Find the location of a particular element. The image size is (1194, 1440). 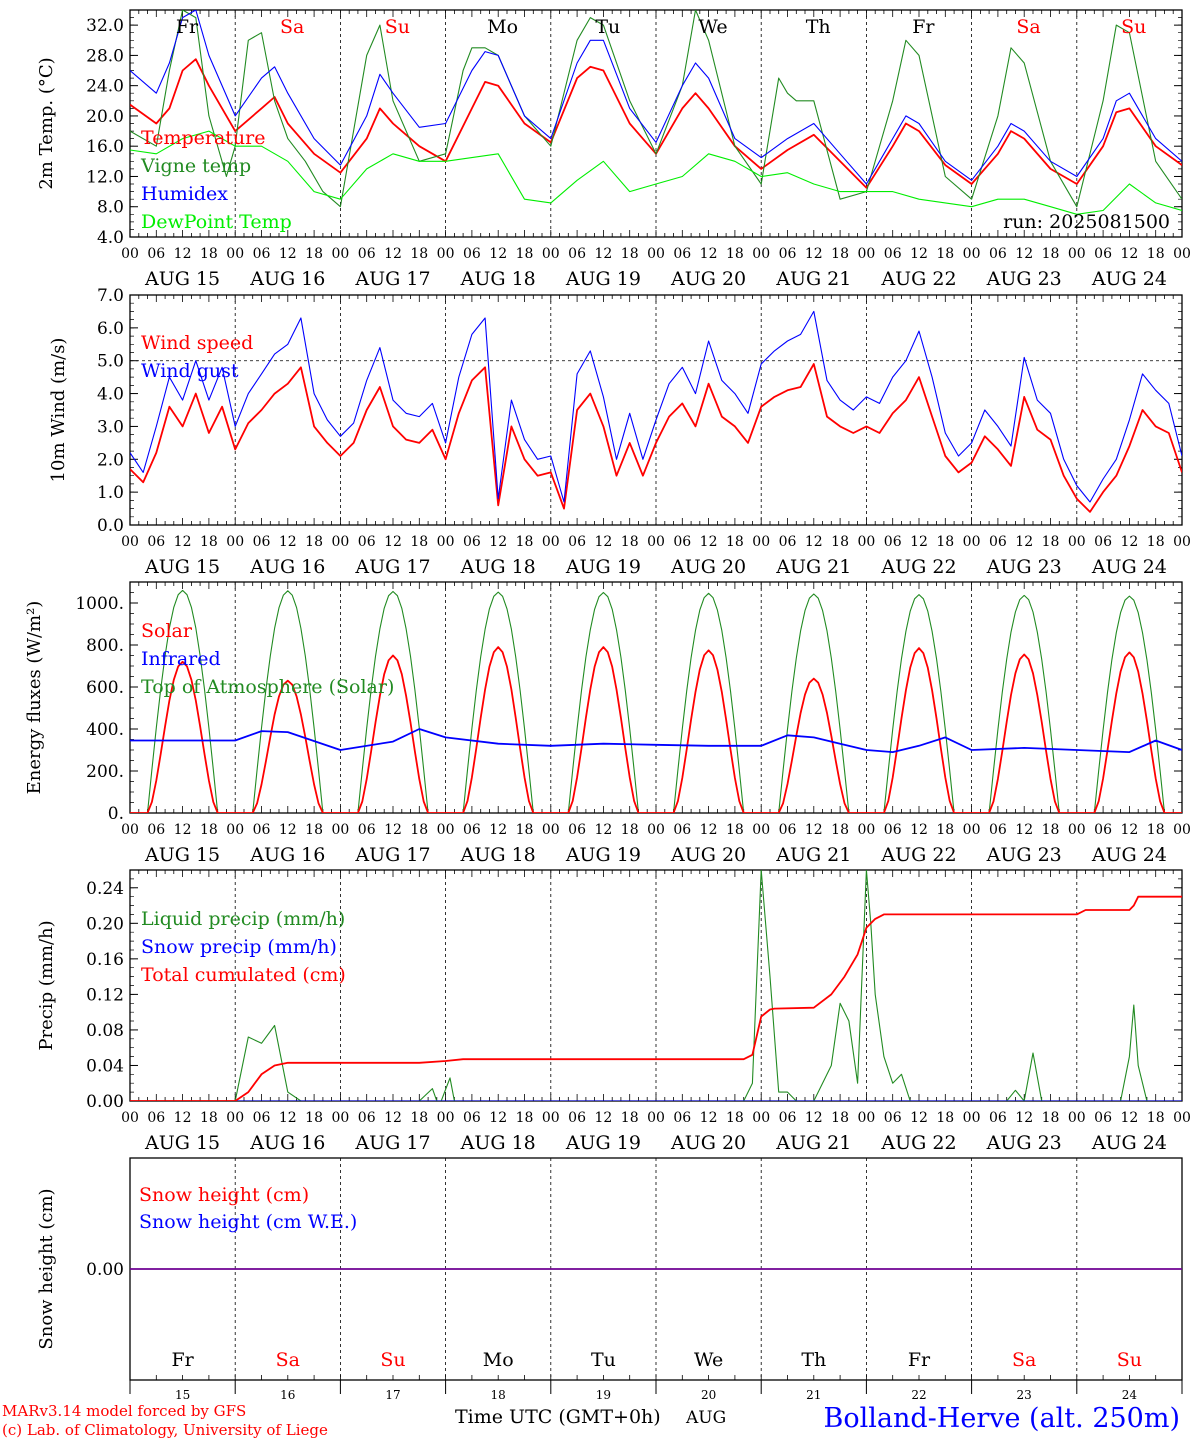

temp-ytick-label: 4.0 is located at coordinates (110, 238).